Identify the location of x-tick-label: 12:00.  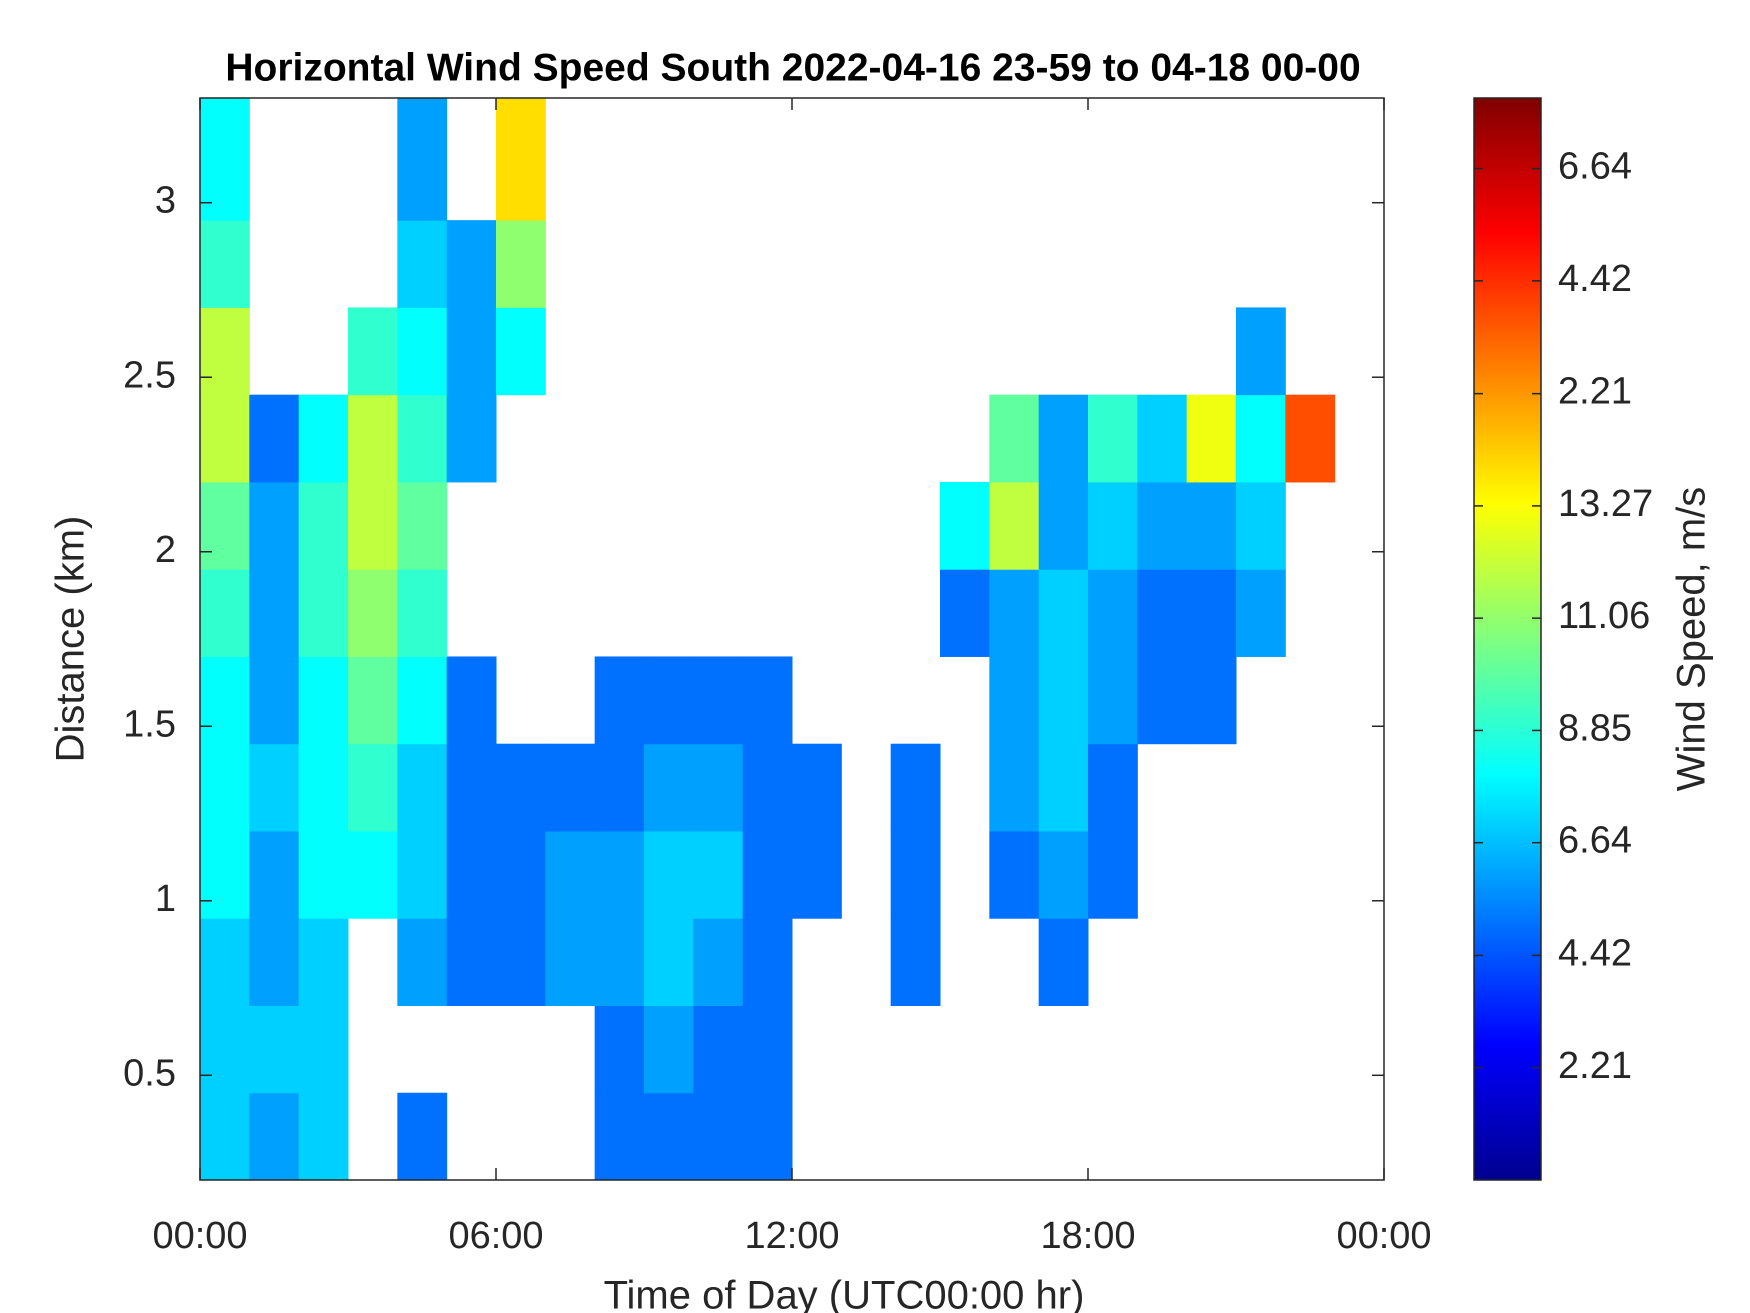
(791, 1236).